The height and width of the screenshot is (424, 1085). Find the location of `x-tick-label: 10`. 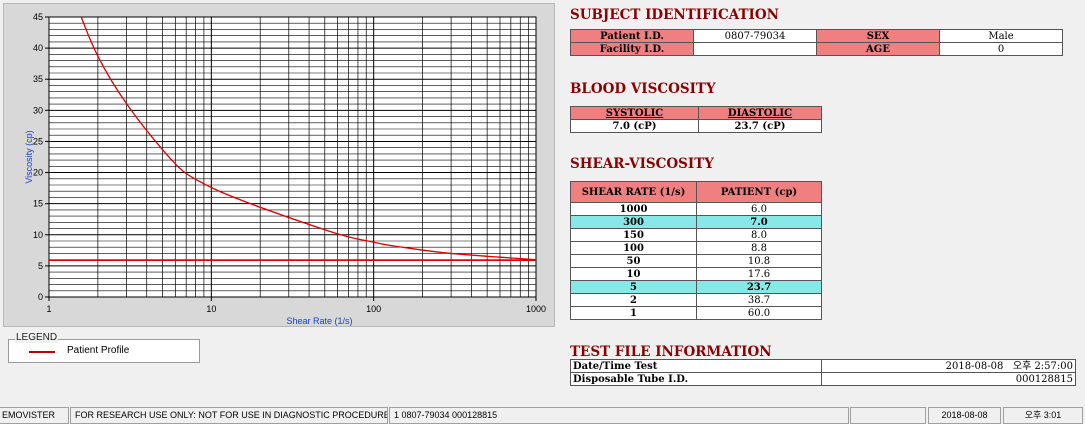

x-tick-label: 10 is located at coordinates (211, 309).